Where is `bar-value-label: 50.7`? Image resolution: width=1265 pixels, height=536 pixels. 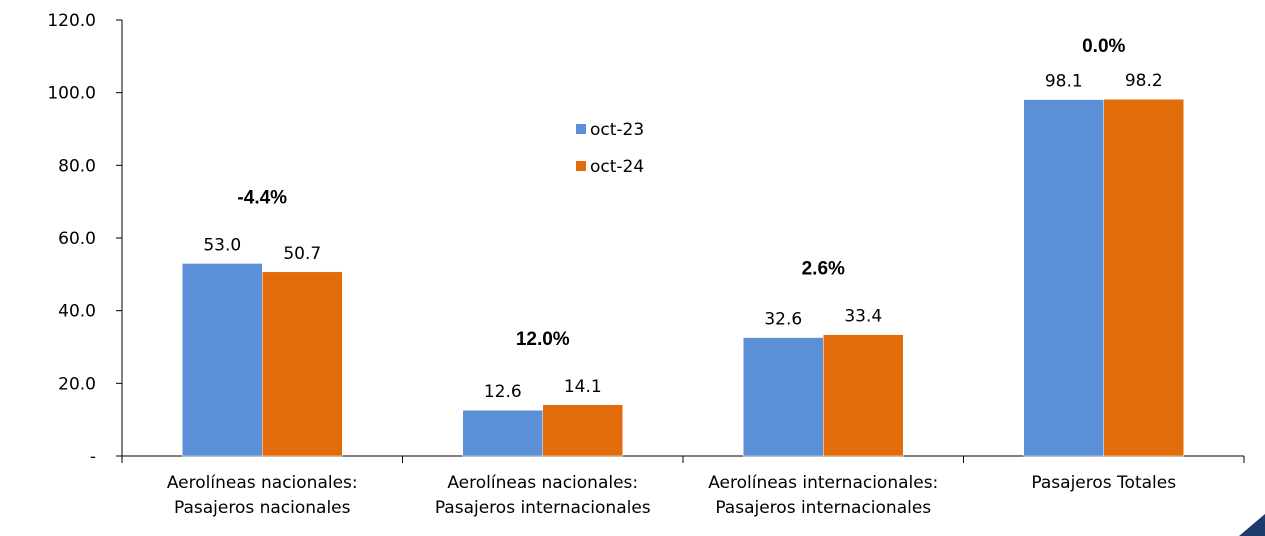 bar-value-label: 50.7 is located at coordinates (302, 254).